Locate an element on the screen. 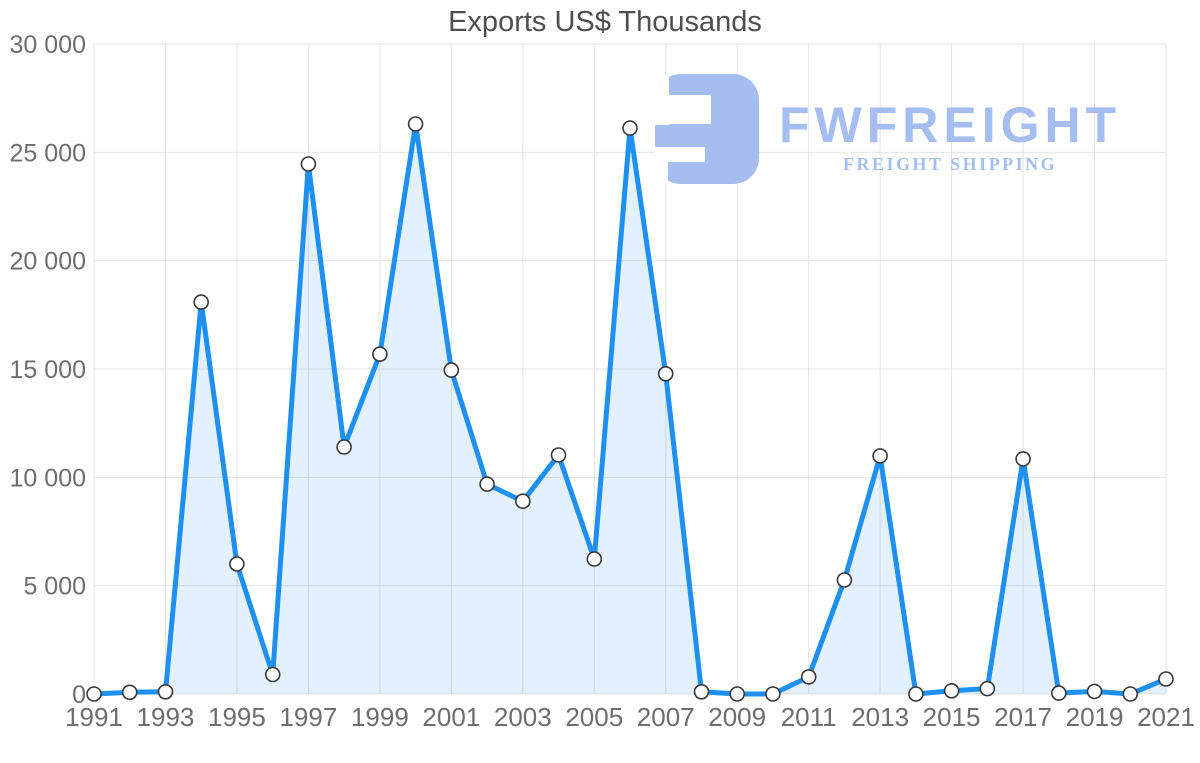 Image resolution: width=1200 pixels, height=763 pixels. data-point-2006 is located at coordinates (630, 128).